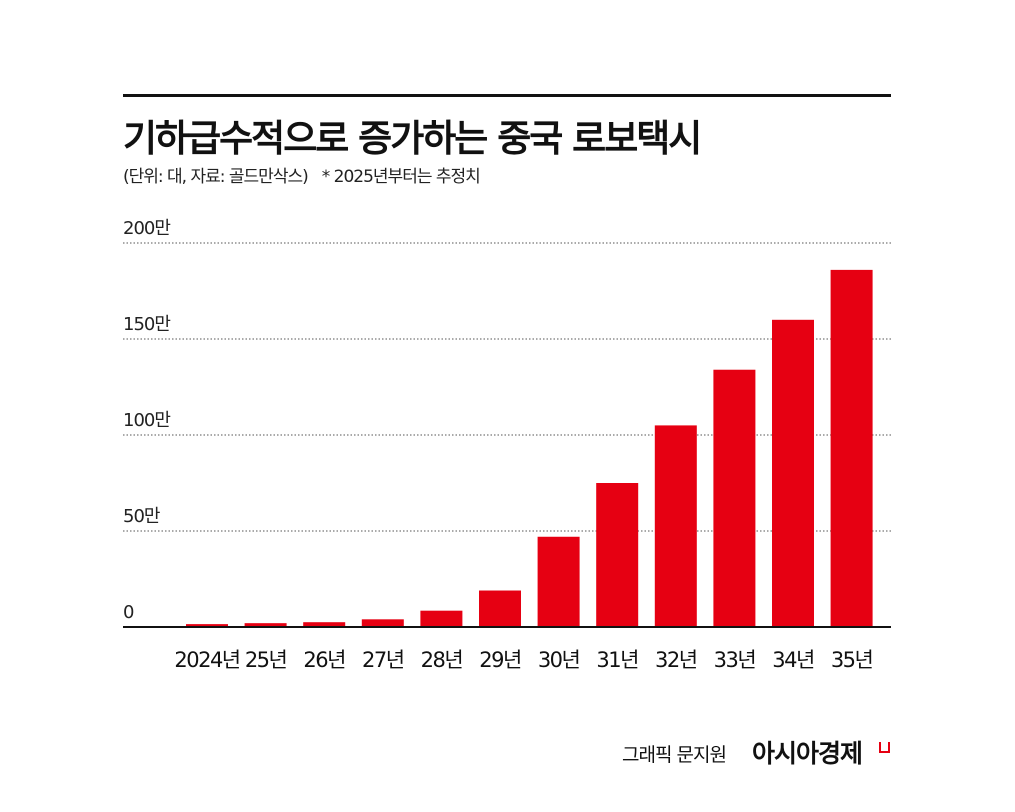  Describe the element at coordinates (383, 660) in the screenshot. I see `x-tick-label: 27년` at that location.